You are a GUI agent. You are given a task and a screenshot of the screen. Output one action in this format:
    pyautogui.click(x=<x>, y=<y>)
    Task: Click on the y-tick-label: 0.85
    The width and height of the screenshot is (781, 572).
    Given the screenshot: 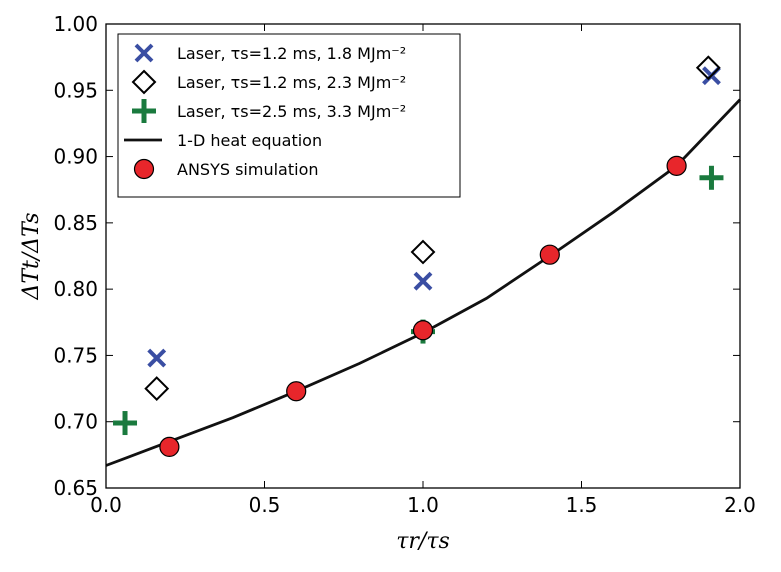 What is the action you would take?
    pyautogui.click(x=75, y=223)
    